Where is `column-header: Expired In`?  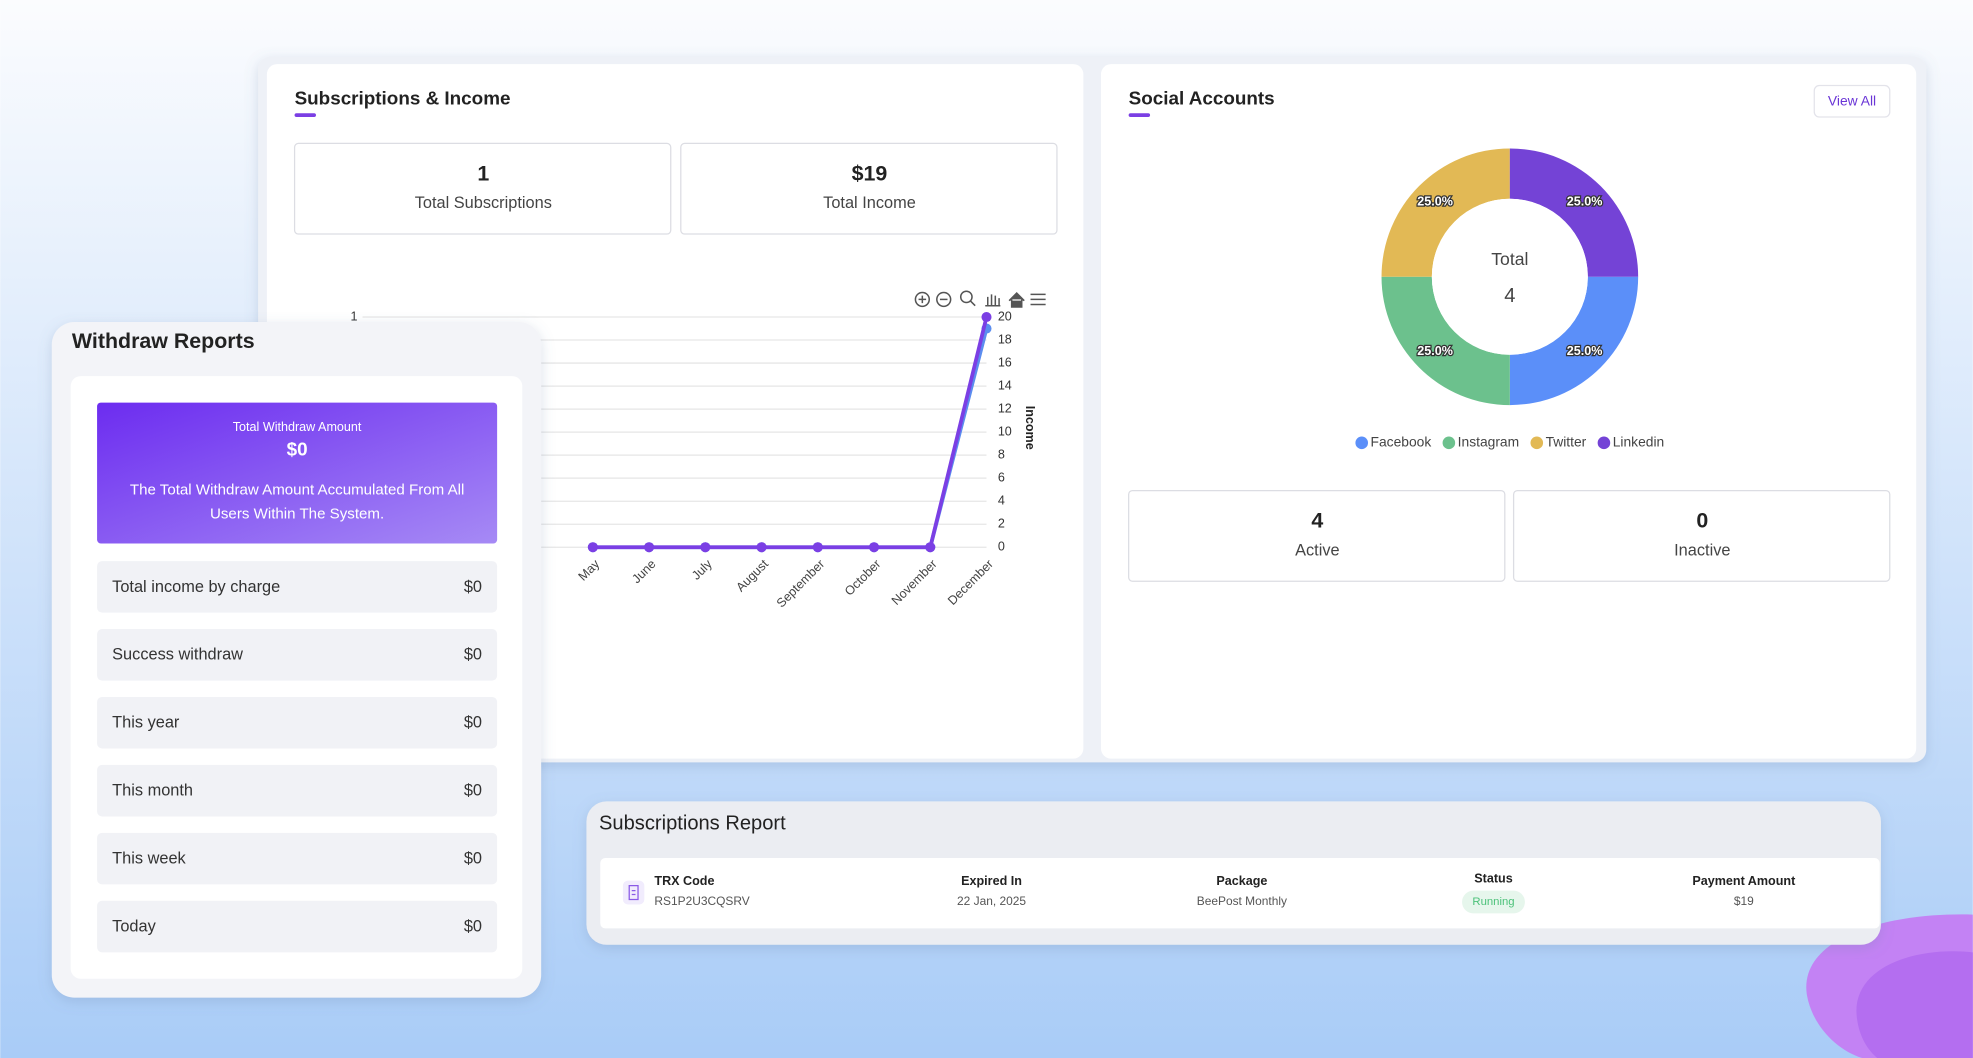 column-header: Expired In is located at coordinates (991, 881).